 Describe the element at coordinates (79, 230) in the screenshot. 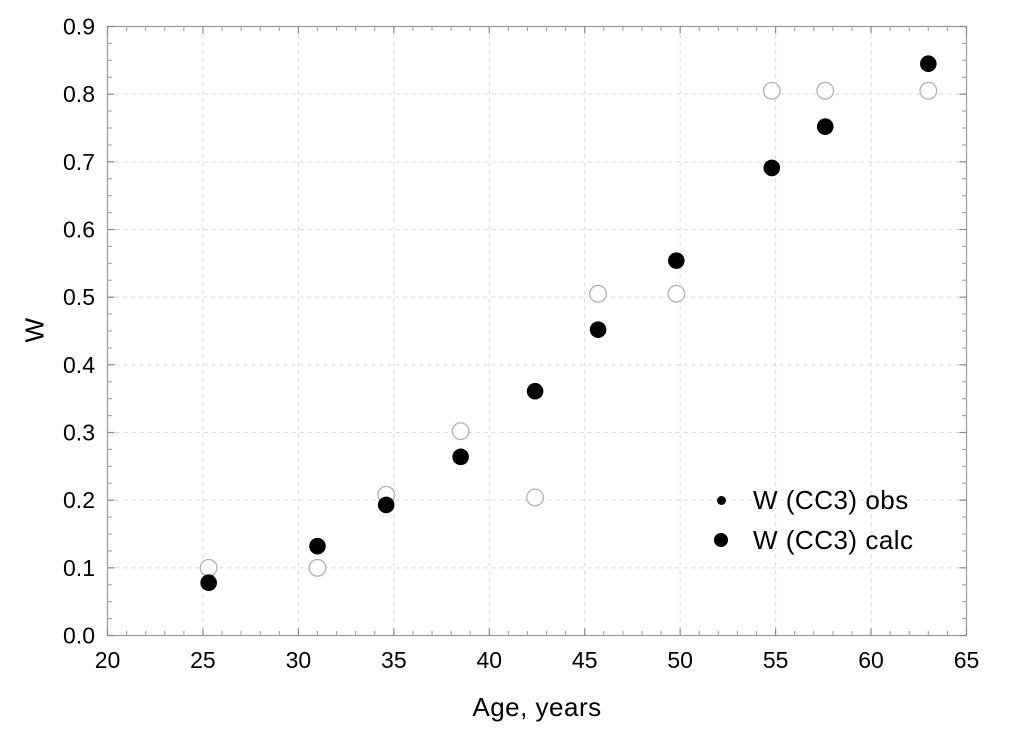

I see `y-tick-label: 0.6` at that location.